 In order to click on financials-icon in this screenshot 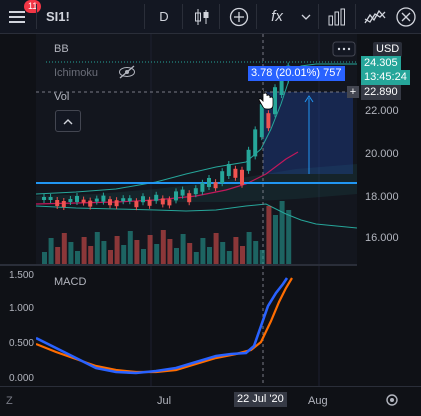, I will do `click(337, 16)`.